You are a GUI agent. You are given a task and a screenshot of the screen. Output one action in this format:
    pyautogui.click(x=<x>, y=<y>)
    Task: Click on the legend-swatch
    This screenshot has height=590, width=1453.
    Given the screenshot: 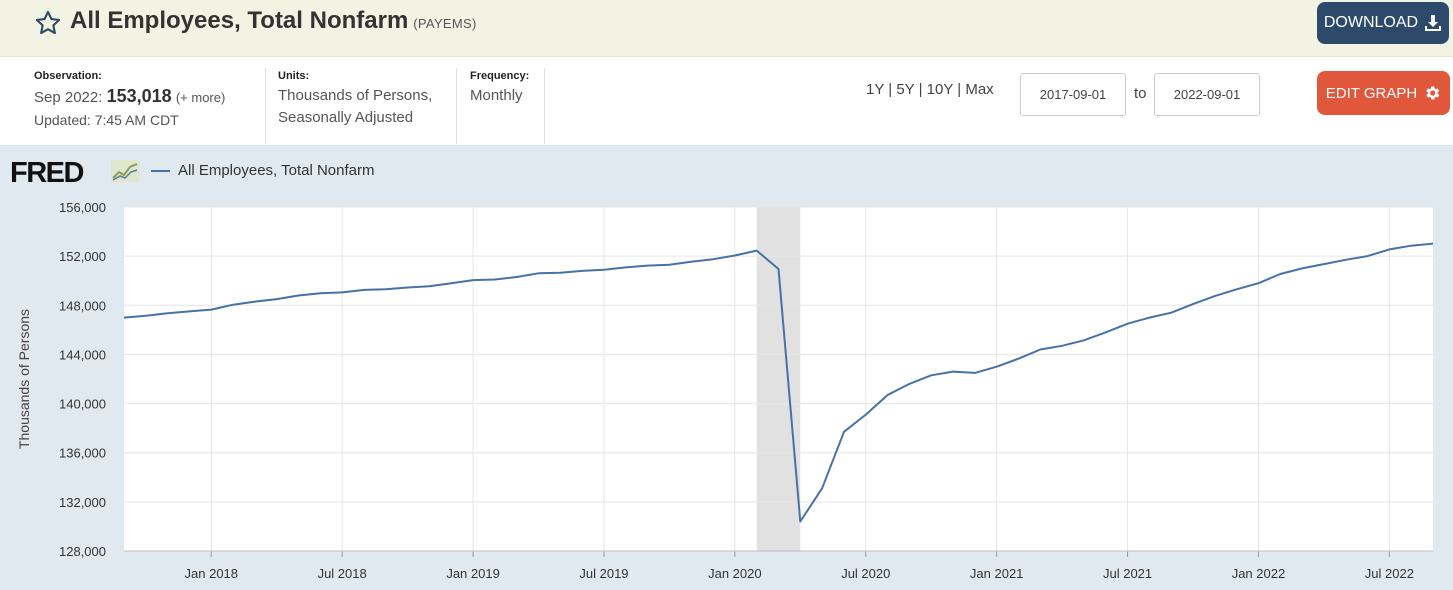 What is the action you would take?
    pyautogui.click(x=160, y=170)
    